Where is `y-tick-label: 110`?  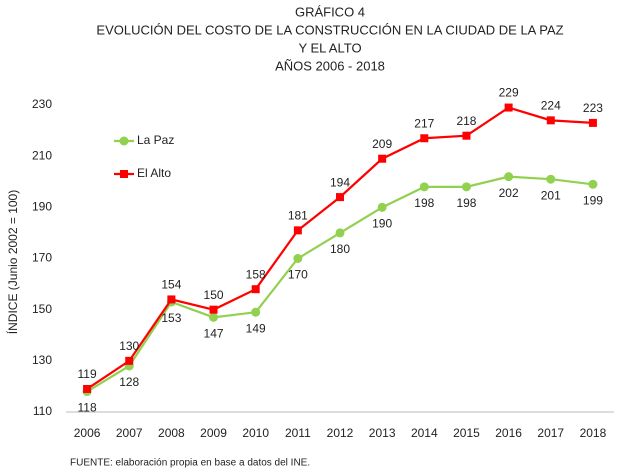 y-tick-label: 110 is located at coordinates (42, 411).